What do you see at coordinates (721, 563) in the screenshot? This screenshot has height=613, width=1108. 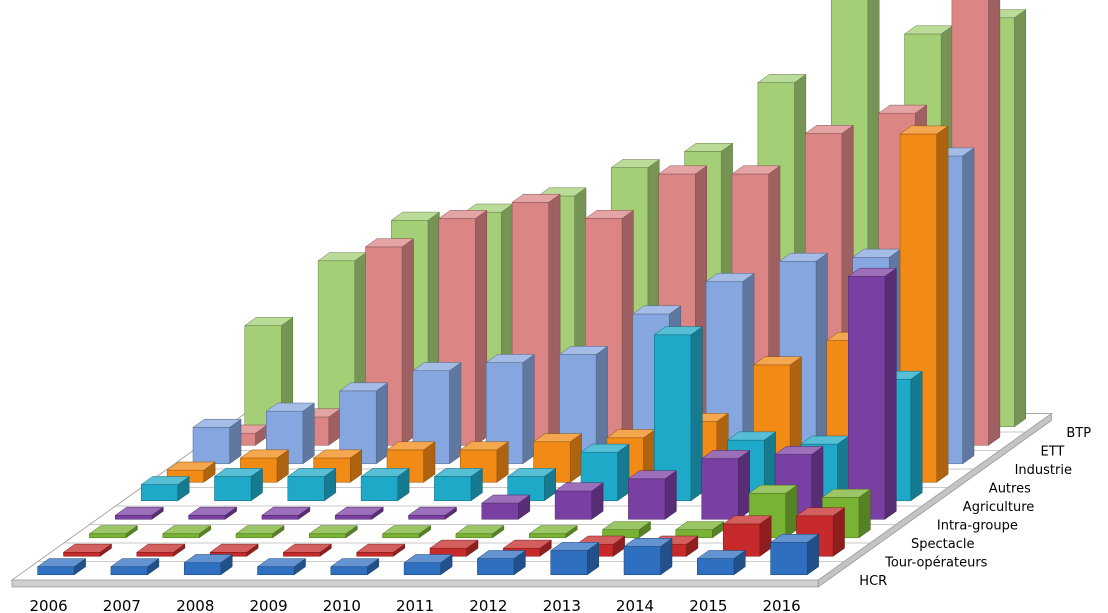 I see `bar-hcr-2015` at bounding box center [721, 563].